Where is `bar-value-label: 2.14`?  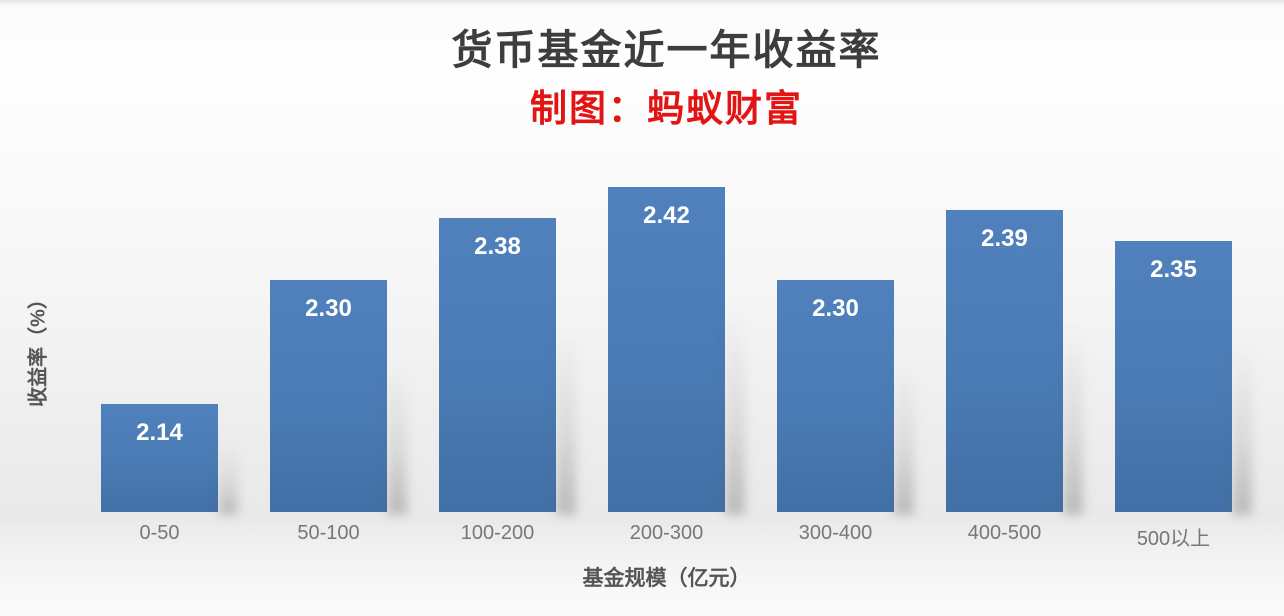
bar-value-label: 2.14 is located at coordinates (159, 432).